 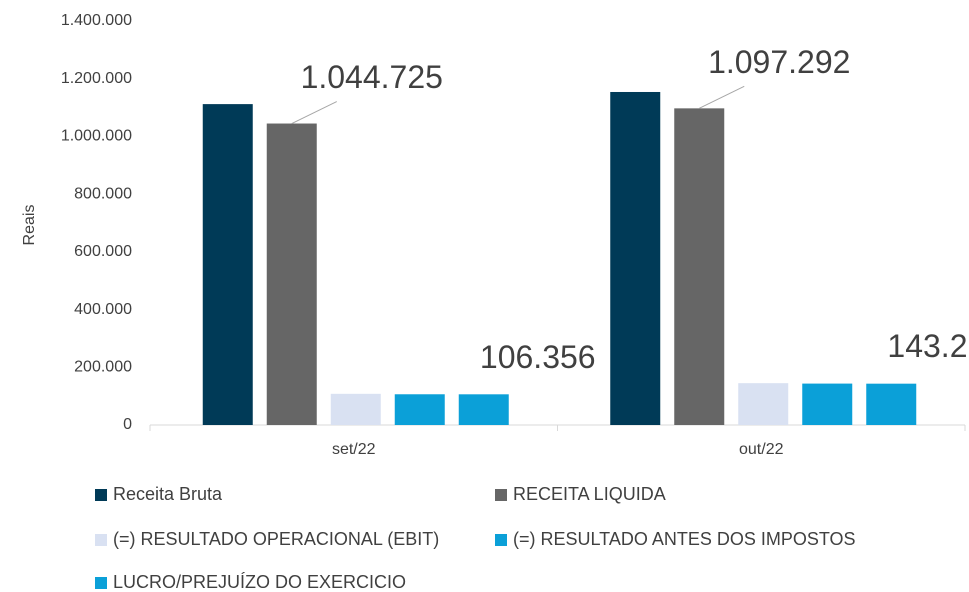 I want to click on x-tick-label: set/22, so click(x=354, y=449).